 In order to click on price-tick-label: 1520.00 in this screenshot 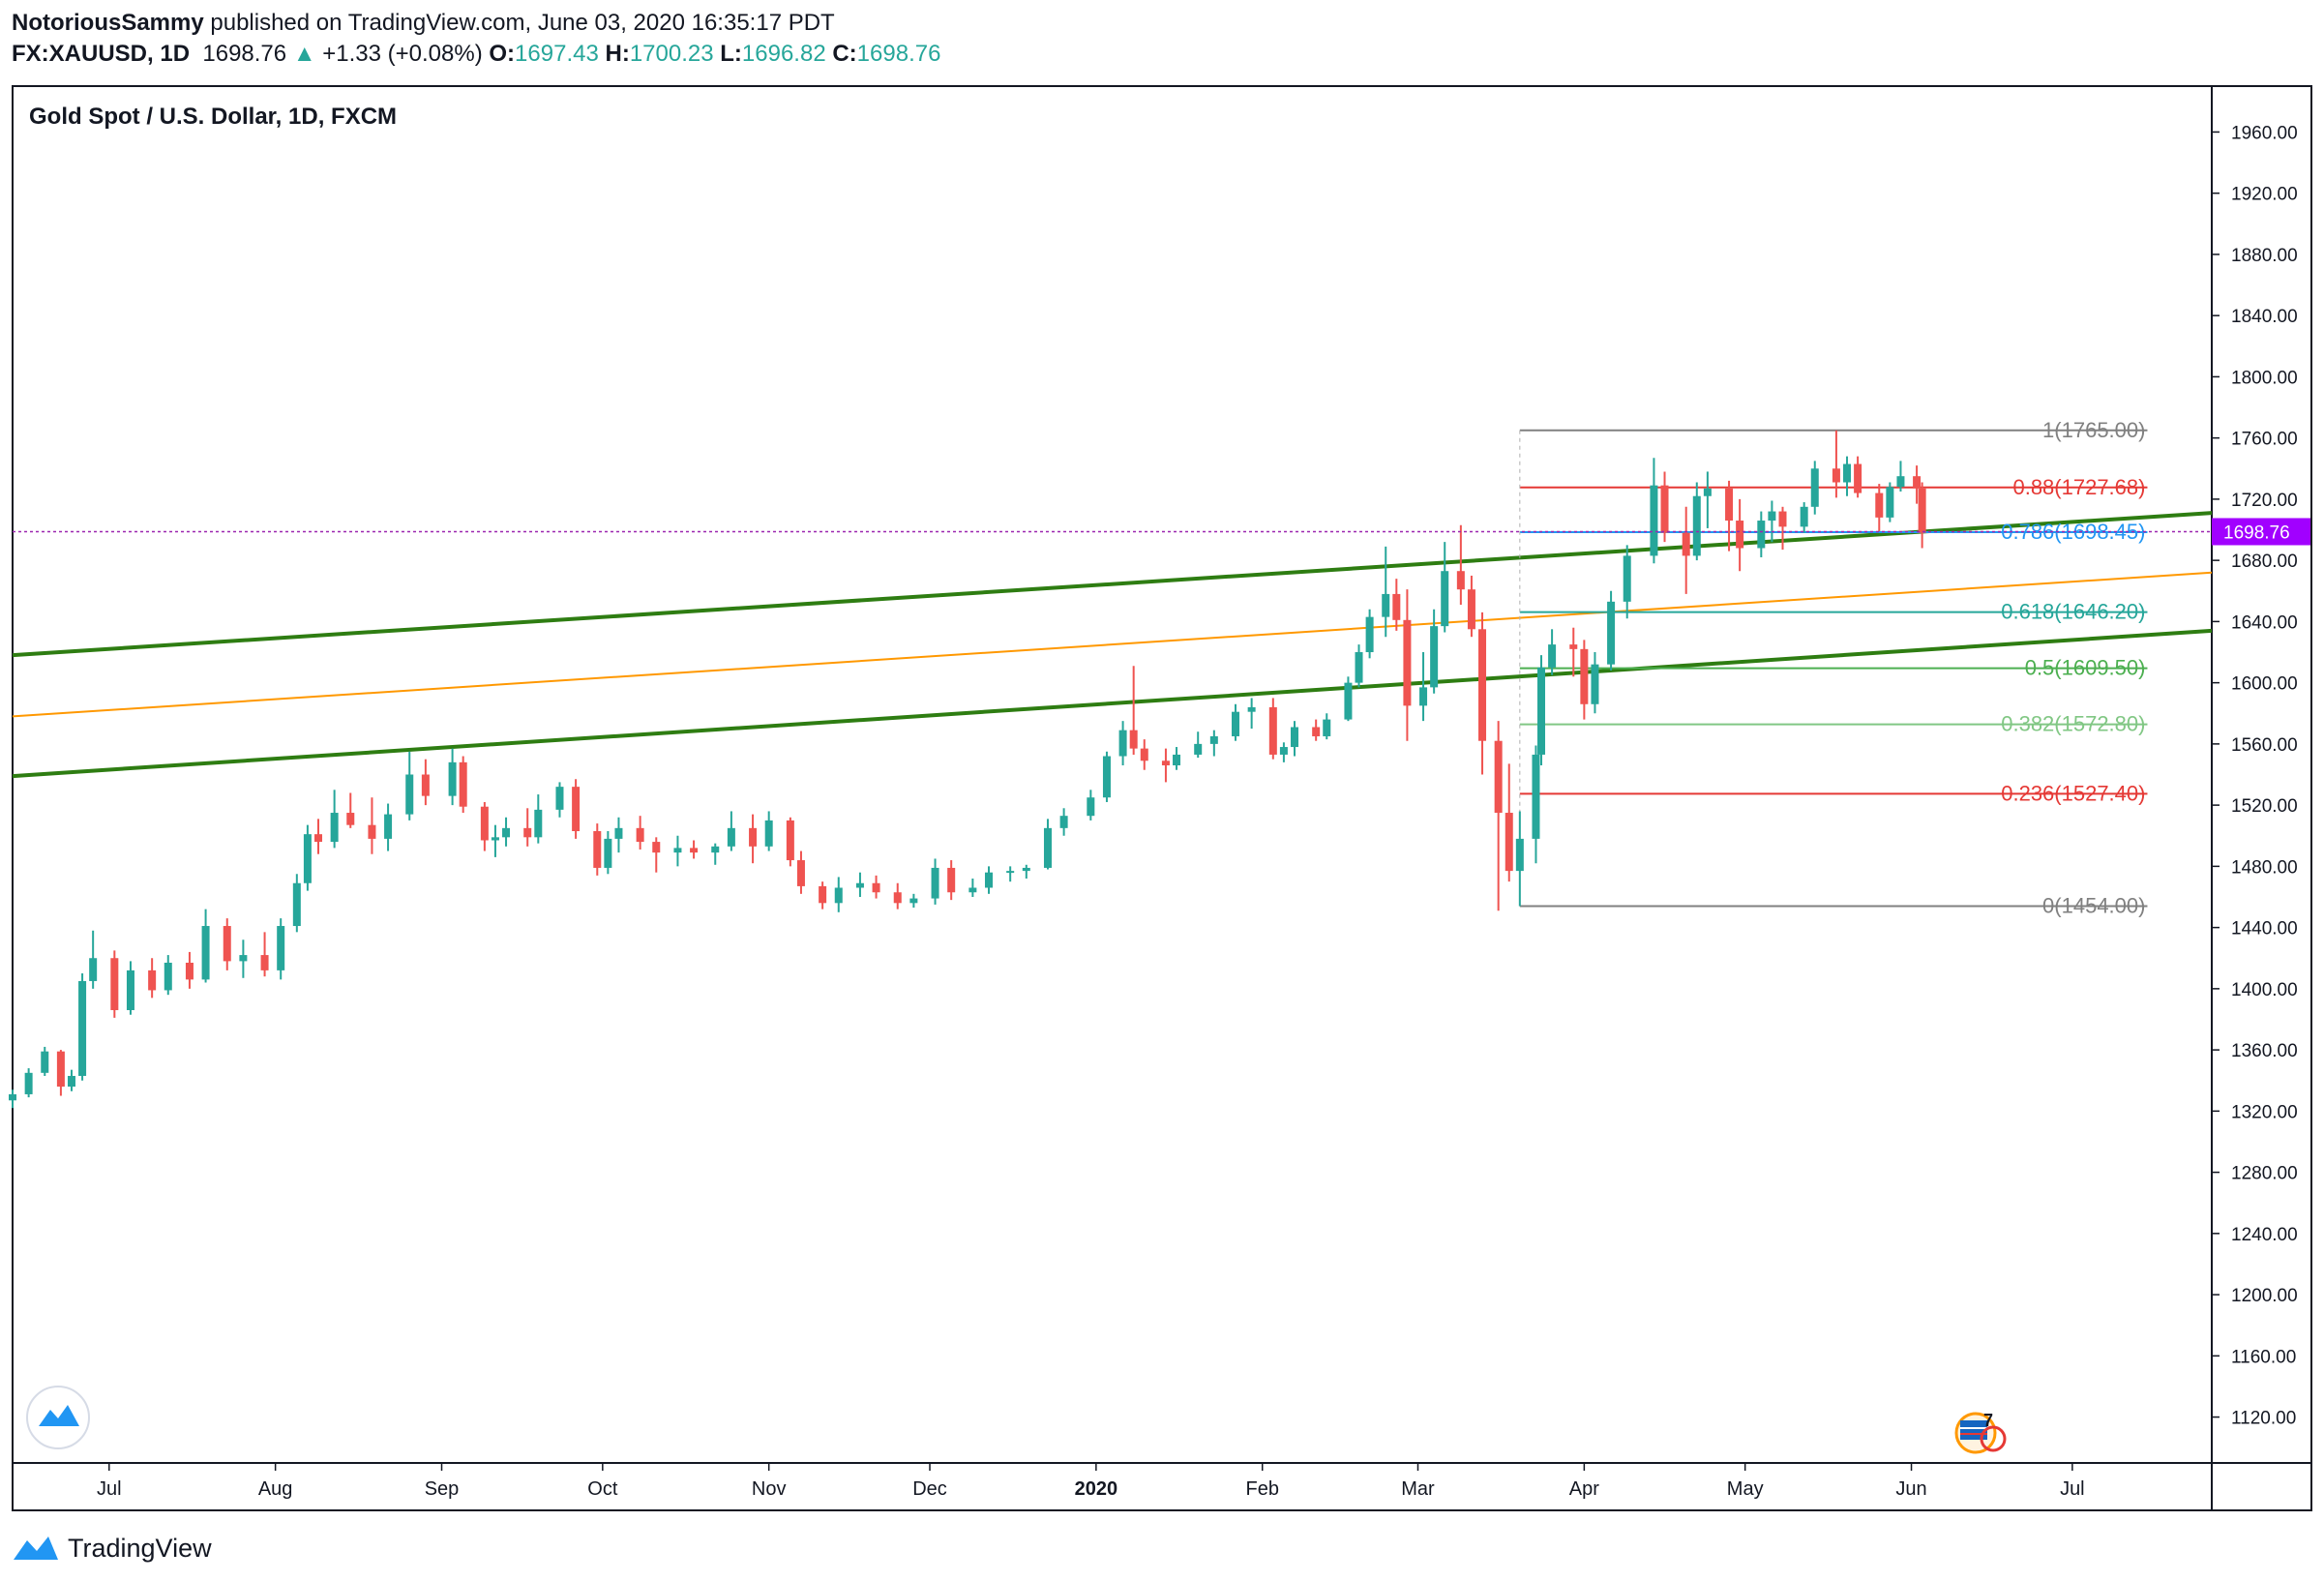, I will do `click(2264, 806)`.